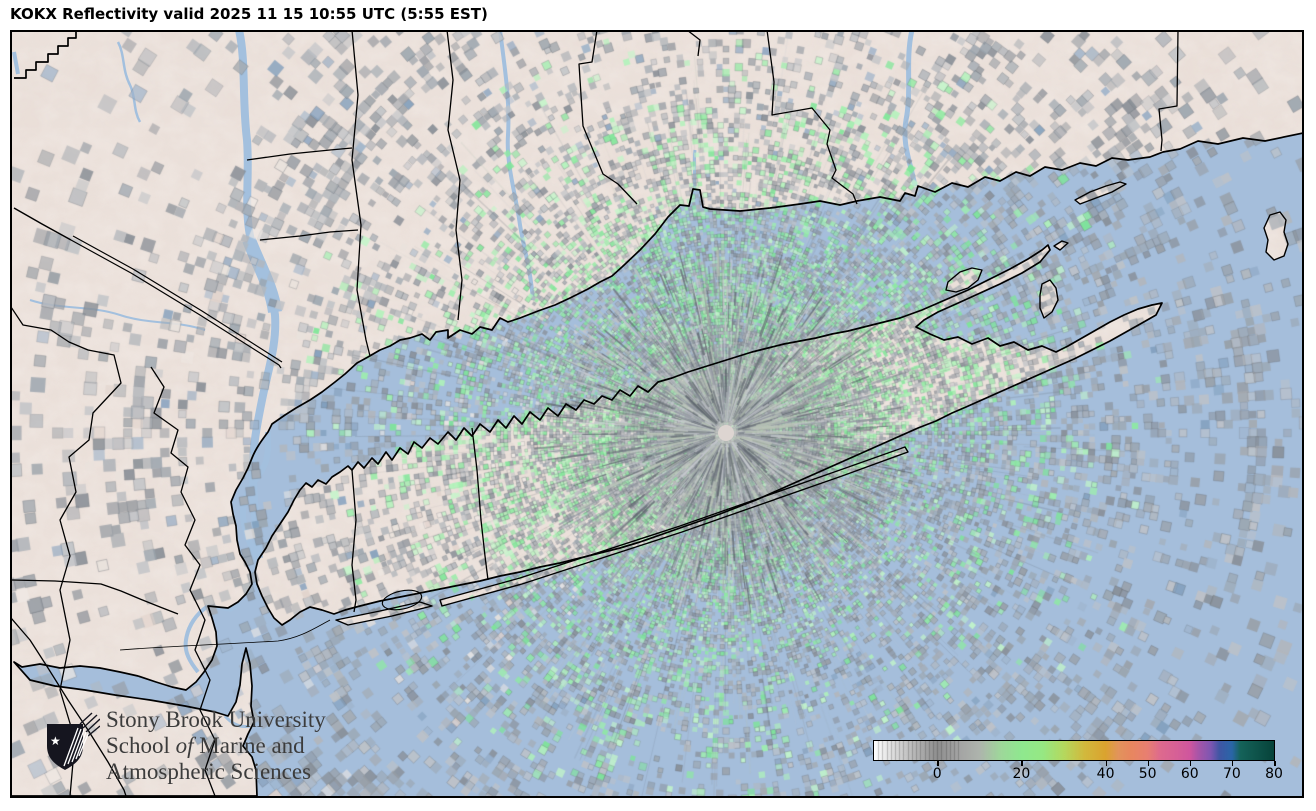  I want to click on reflectivity-colorbar: 0 20 40 50 60 70 80, so click(1078, 761).